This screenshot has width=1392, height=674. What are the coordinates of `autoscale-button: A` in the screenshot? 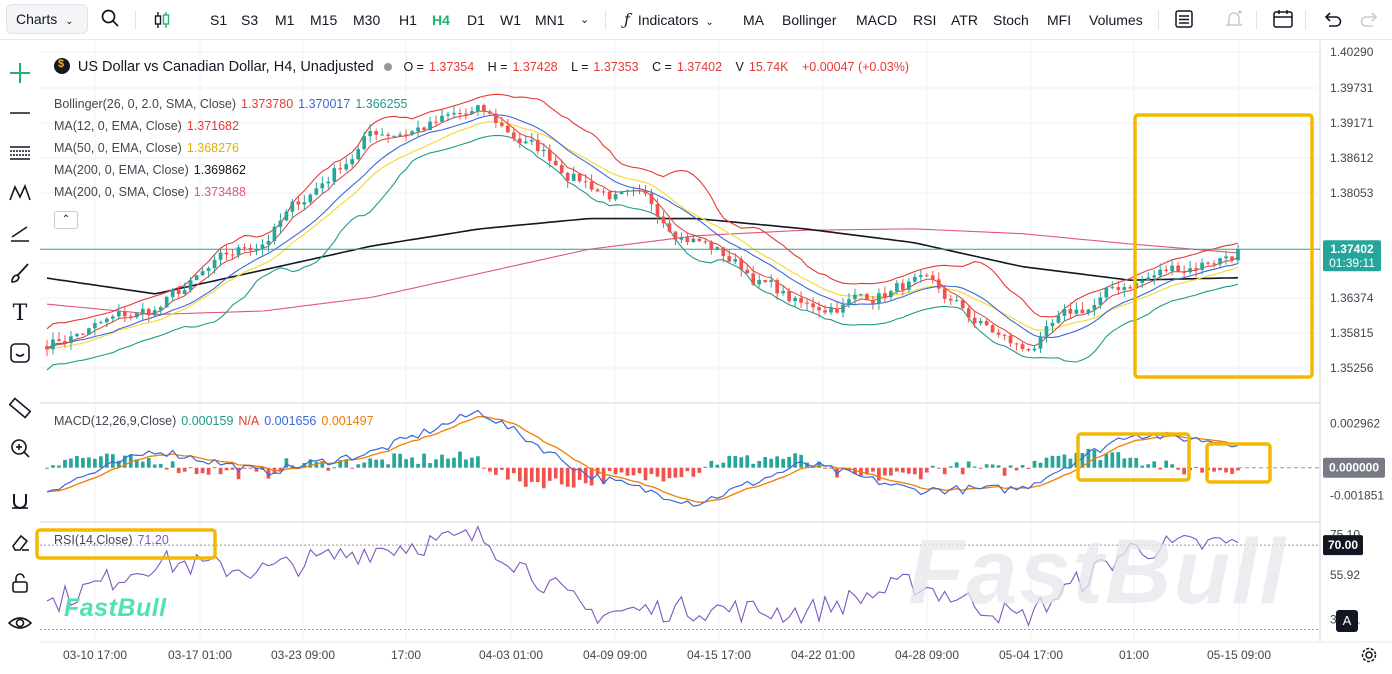 It's located at (1347, 621).